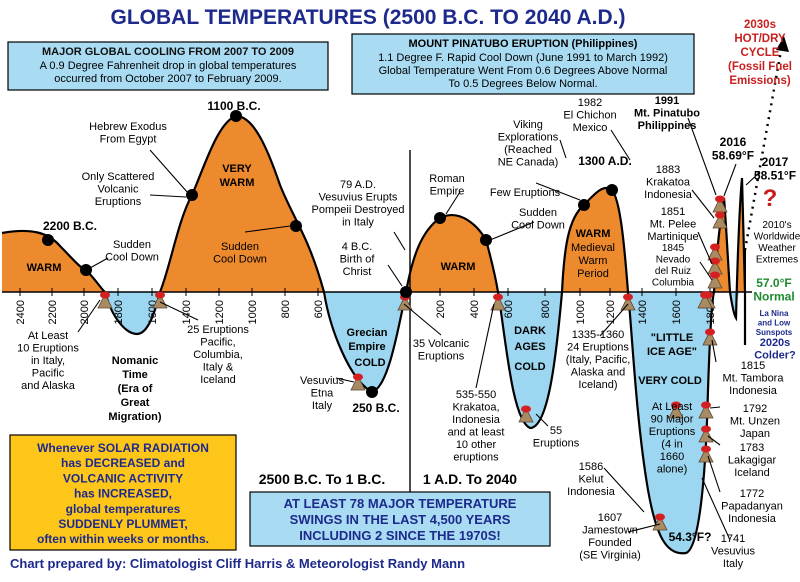 The width and height of the screenshot is (800, 582). What do you see at coordinates (733, 156) in the screenshot?
I see `annotation-line: 58.69°F` at bounding box center [733, 156].